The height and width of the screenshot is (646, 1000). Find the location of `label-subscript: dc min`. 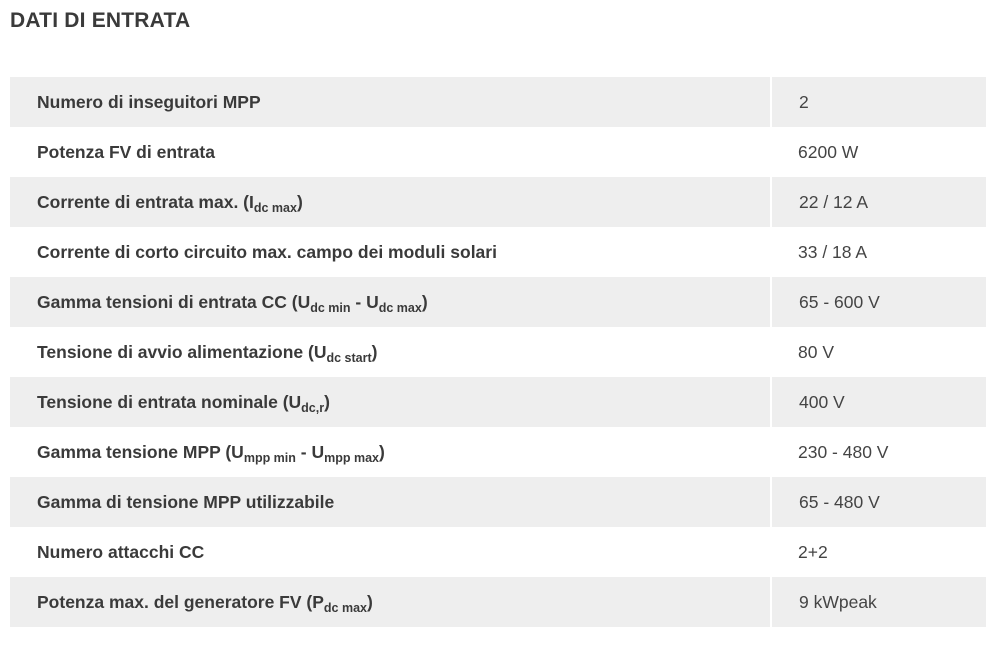

label-subscript: dc min is located at coordinates (330, 308).